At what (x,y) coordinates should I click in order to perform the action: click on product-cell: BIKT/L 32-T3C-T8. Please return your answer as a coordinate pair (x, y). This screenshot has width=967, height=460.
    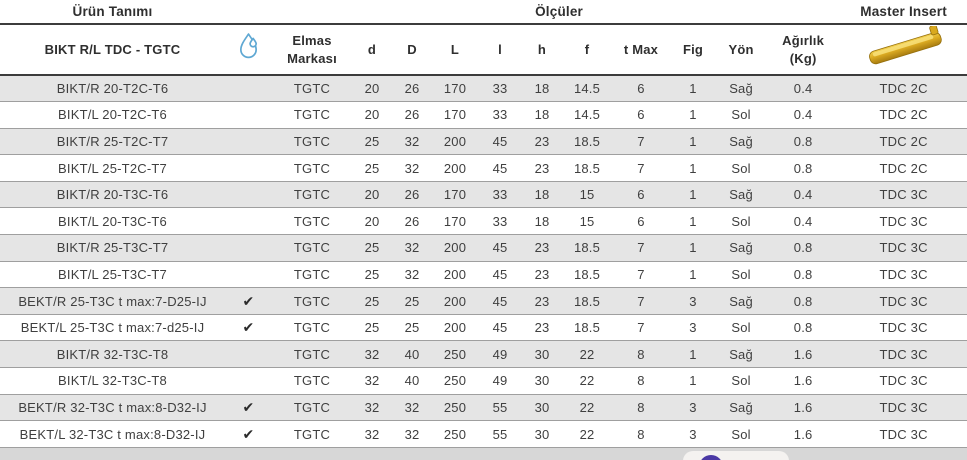
    Looking at the image, I should click on (112, 381).